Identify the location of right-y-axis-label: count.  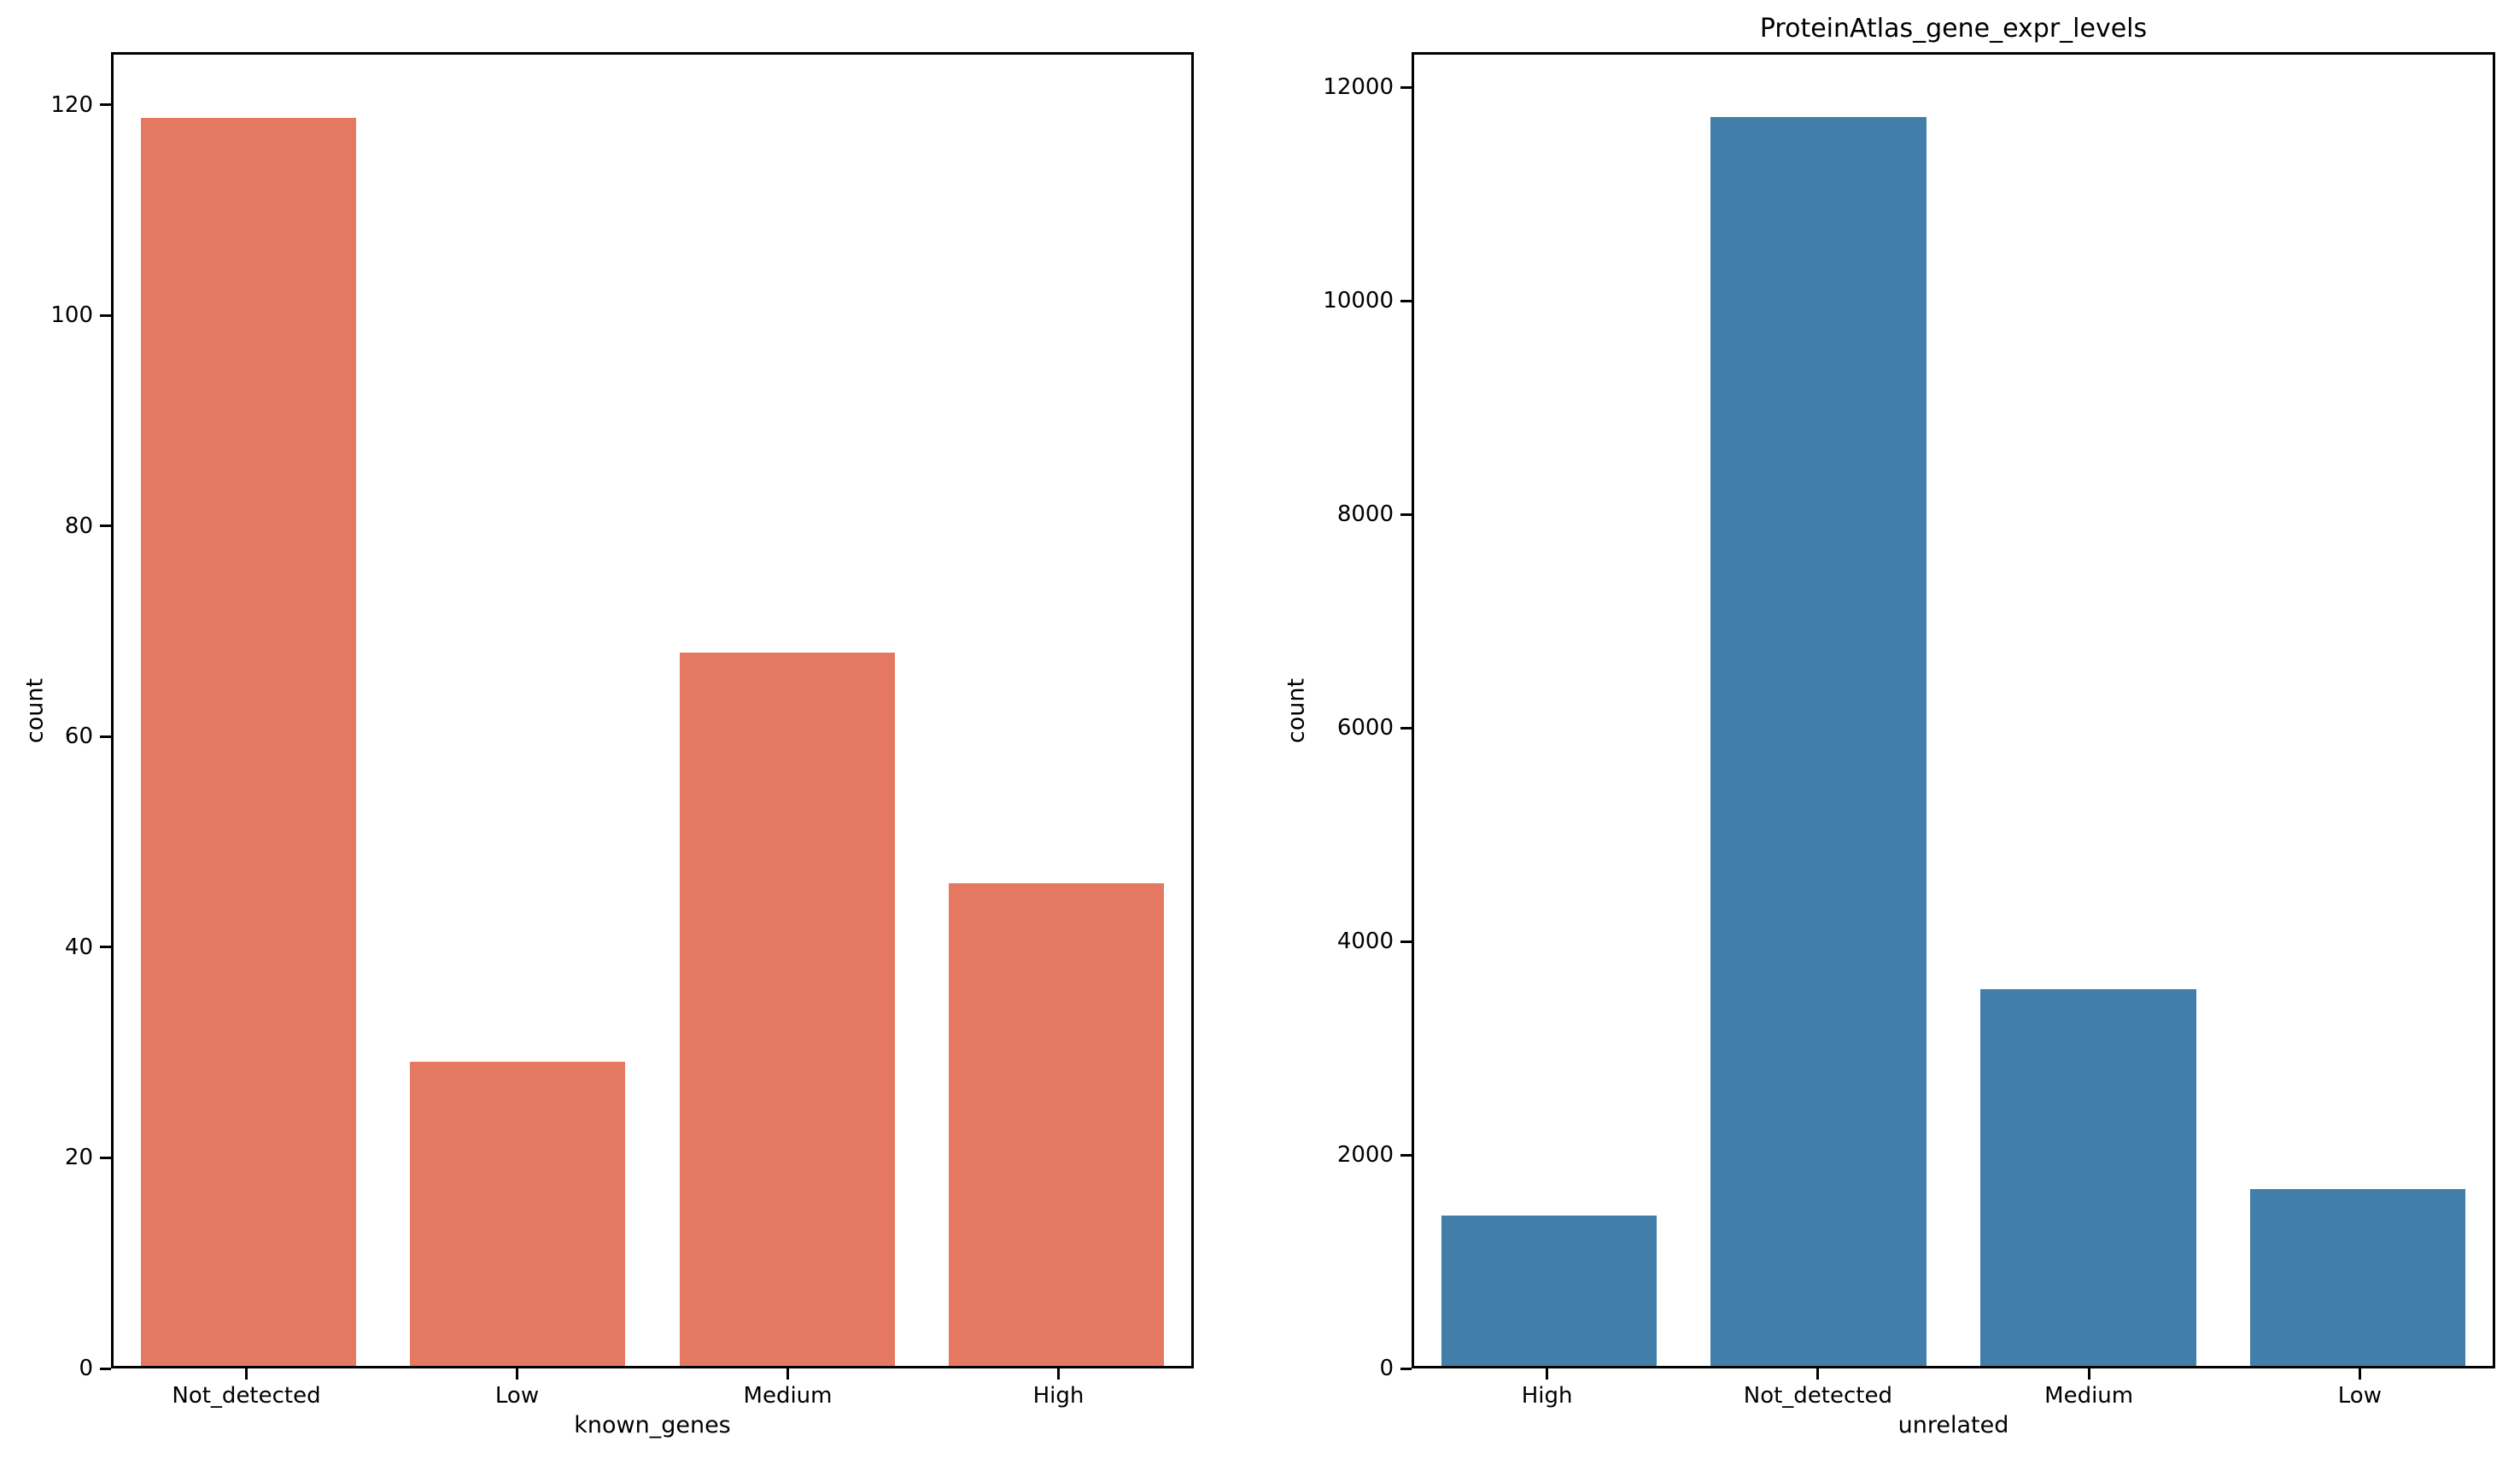
(1297, 710).